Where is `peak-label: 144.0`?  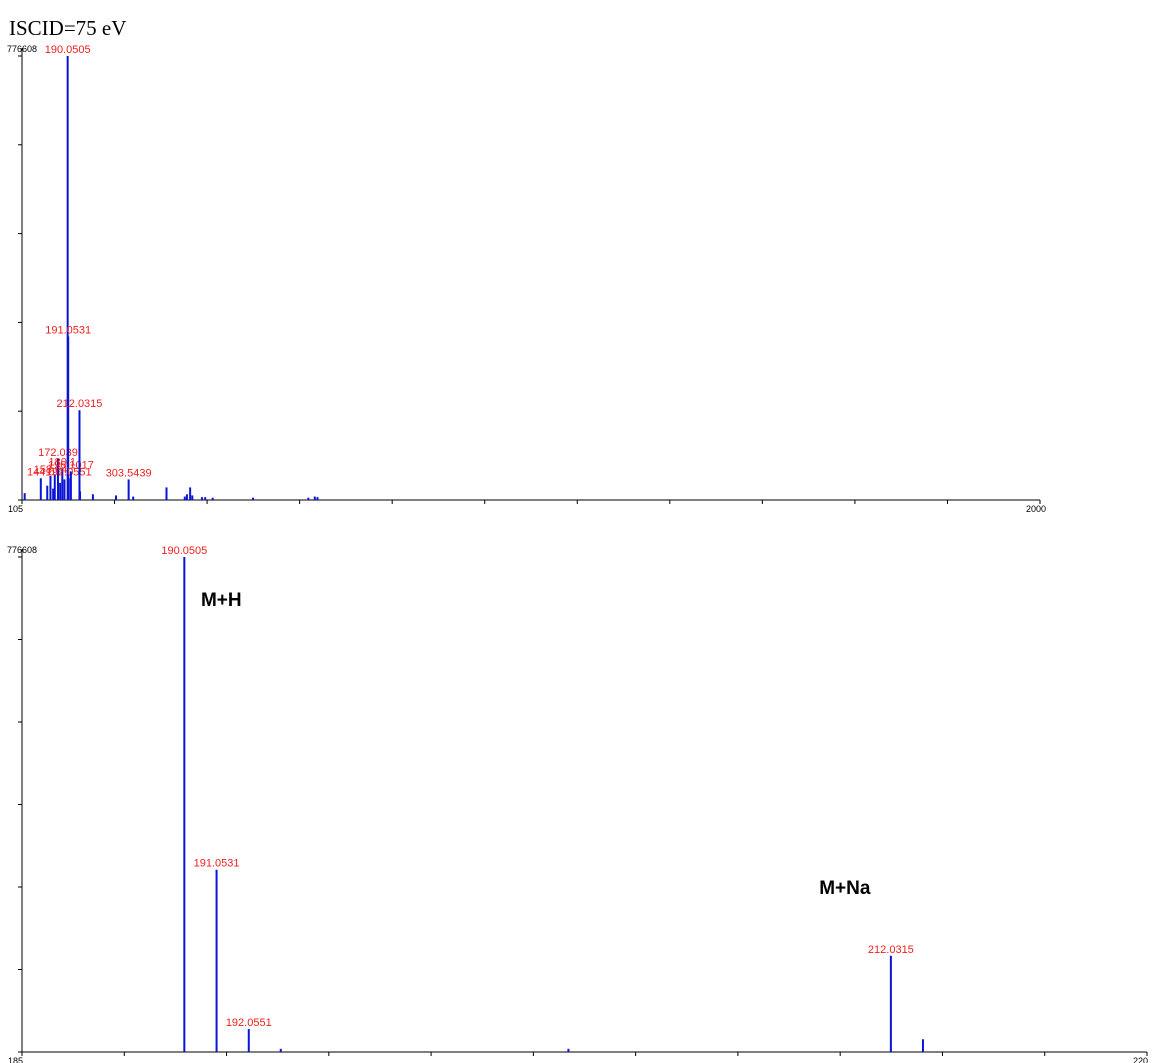 peak-label: 144.0 is located at coordinates (41, 472).